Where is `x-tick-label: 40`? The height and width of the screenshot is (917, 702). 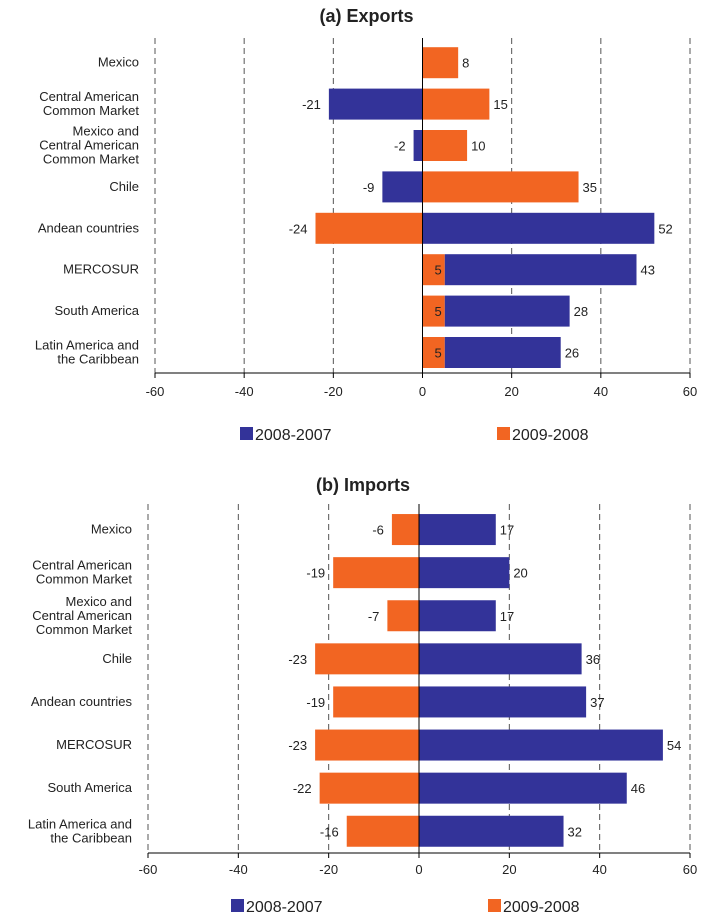
x-tick-label: 40 is located at coordinates (601, 391).